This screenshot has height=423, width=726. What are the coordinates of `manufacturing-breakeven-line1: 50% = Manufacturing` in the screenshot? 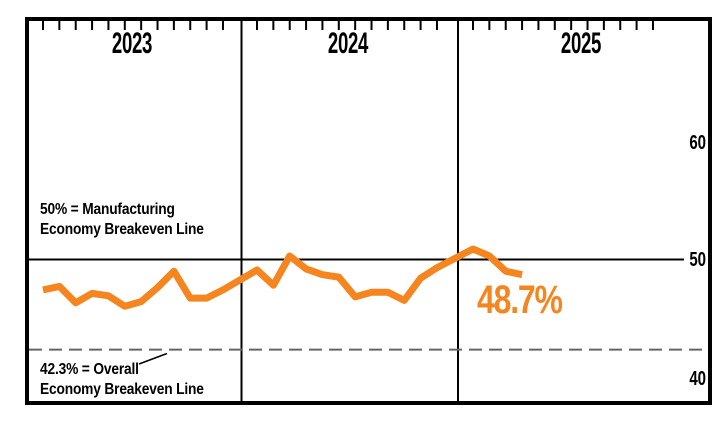 It's located at (107, 209).